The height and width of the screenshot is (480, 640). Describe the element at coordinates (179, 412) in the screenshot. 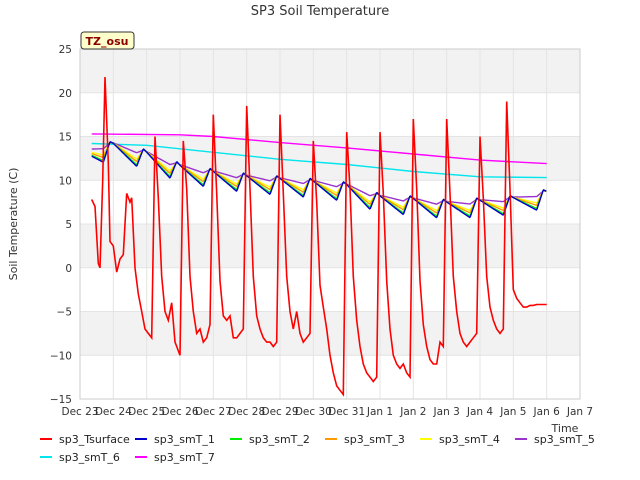

I see `x-tick-label: Dec 26` at that location.